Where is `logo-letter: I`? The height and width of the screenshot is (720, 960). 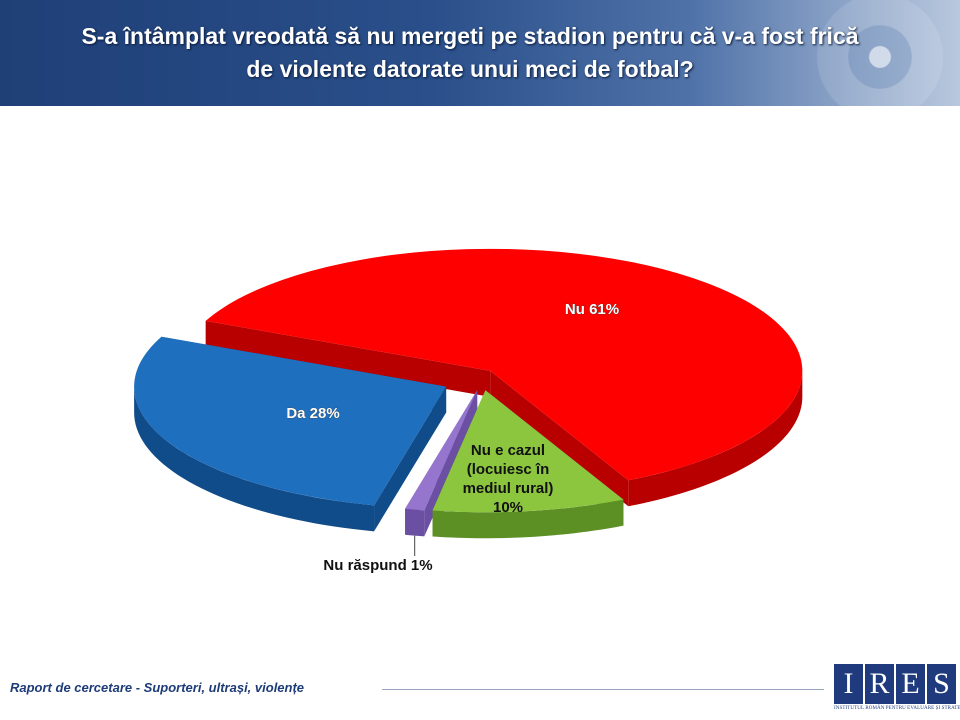
logo-letter: I is located at coordinates (848, 684).